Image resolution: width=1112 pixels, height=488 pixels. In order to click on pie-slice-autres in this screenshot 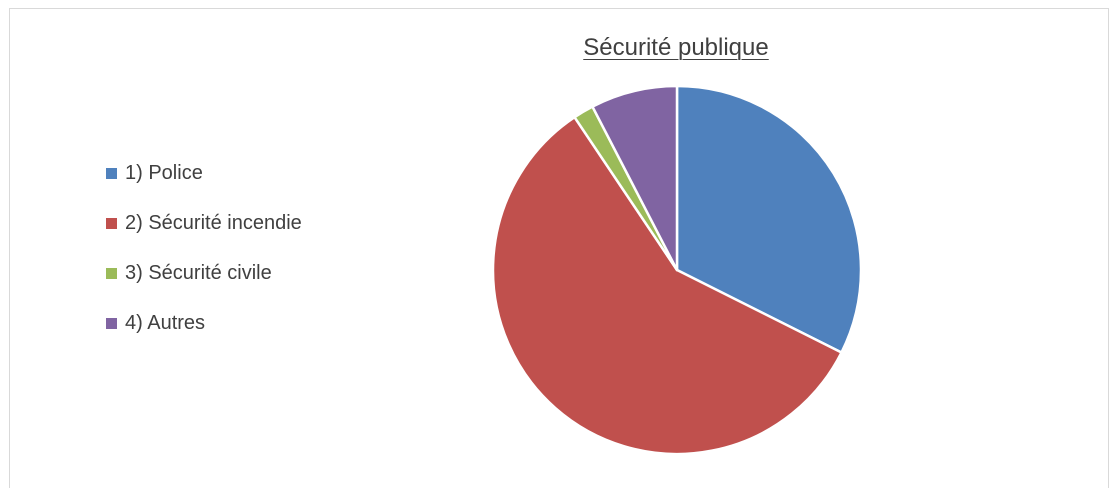, I will do `click(635, 178)`.